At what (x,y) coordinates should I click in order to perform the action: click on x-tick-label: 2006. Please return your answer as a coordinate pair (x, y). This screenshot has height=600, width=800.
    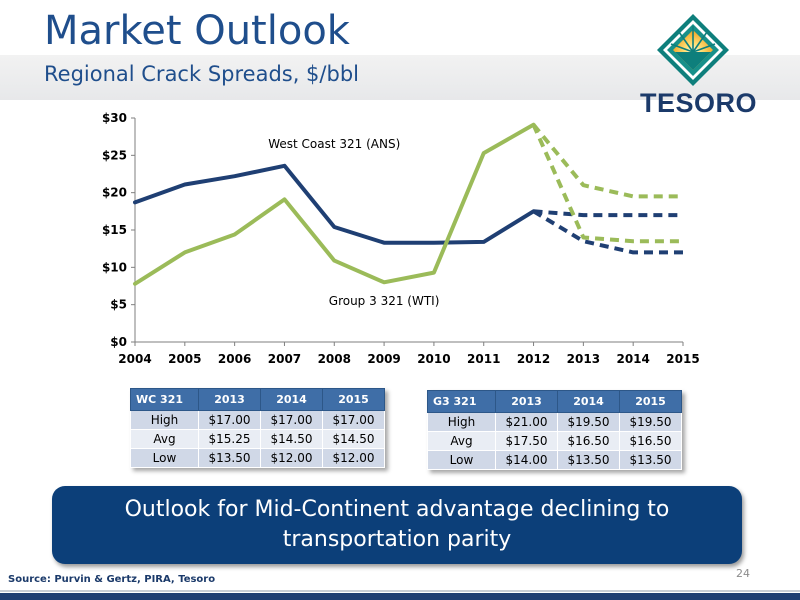
    Looking at the image, I should click on (234, 359).